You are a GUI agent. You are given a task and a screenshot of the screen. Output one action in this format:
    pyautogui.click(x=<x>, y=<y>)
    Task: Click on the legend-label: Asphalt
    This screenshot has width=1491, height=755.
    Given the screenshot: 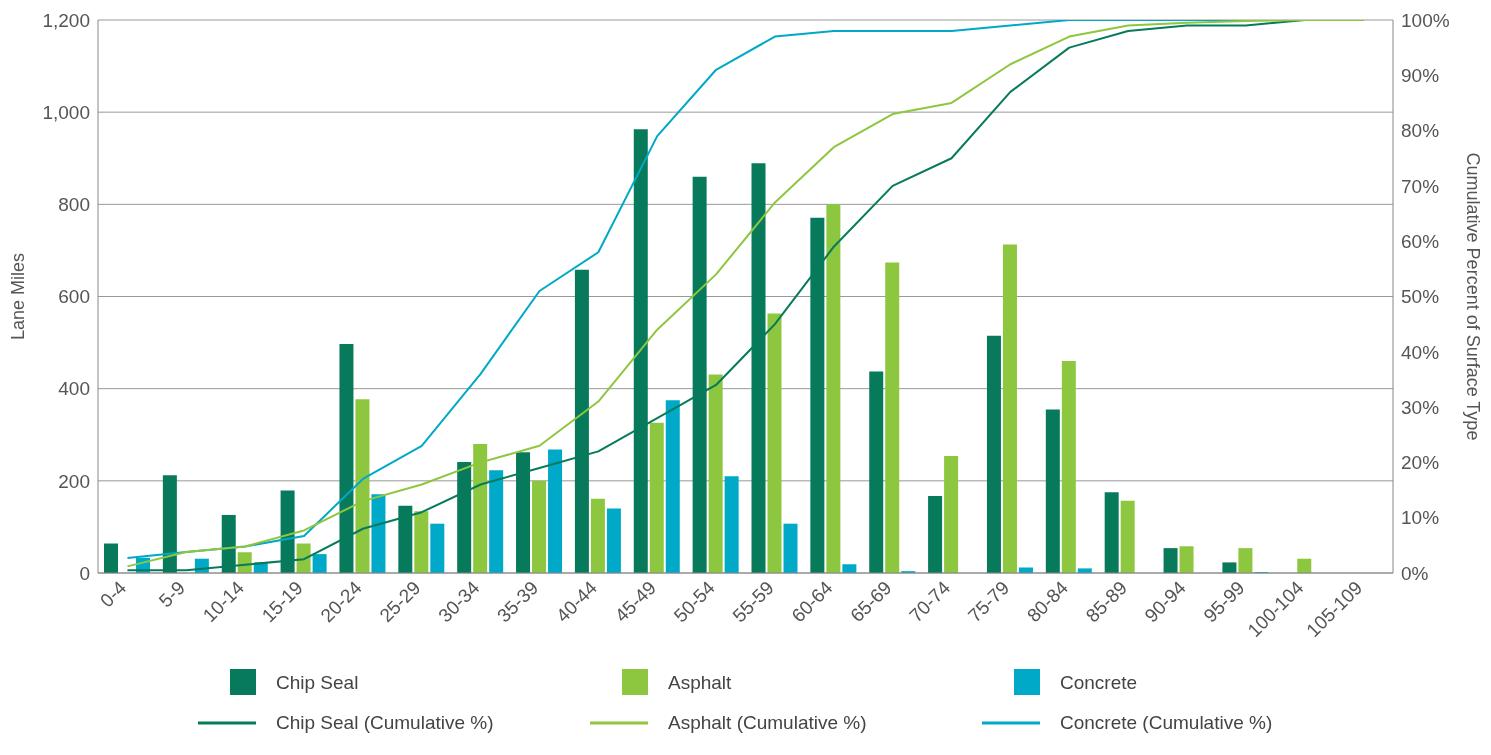 What is the action you would take?
    pyautogui.click(x=700, y=683)
    